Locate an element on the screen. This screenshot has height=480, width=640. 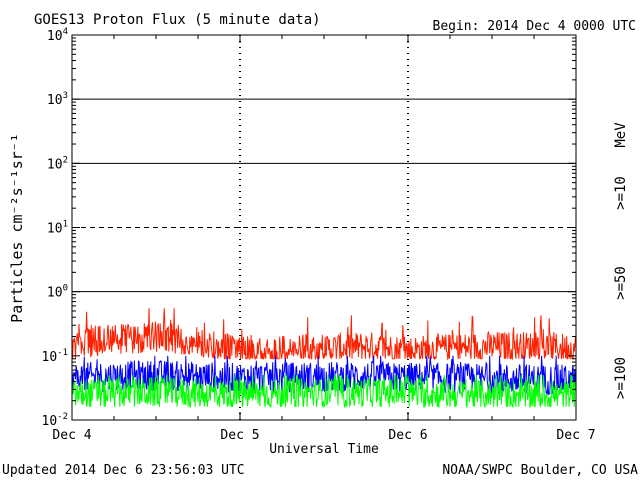
credit-line: NOAA/SWPC Boulder, CO USA is located at coordinates (540, 470).